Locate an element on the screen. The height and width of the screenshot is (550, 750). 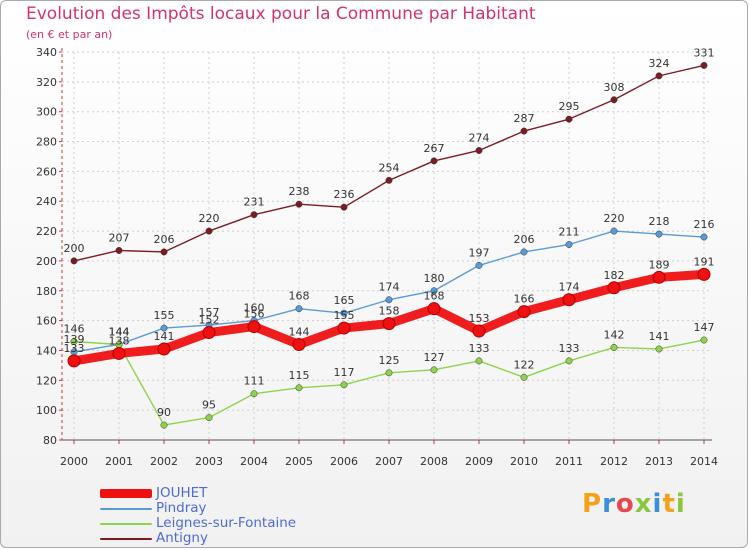
data-label: 157 is located at coordinates (209, 312).